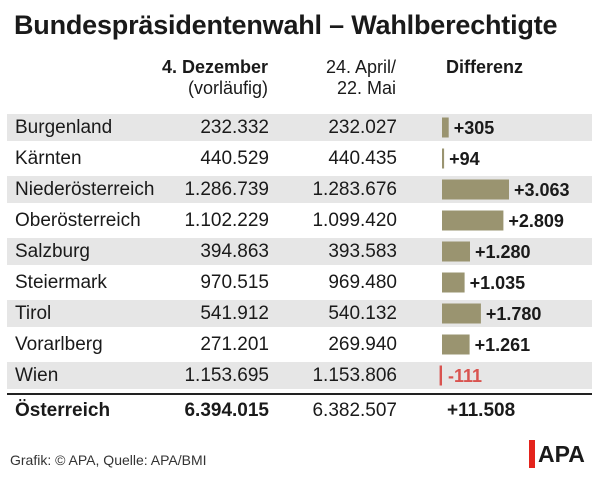 Image resolution: width=600 pixels, height=478 pixels. I want to click on table-row-salzburg: Salzburg 394.863 393.583, so click(299, 251).